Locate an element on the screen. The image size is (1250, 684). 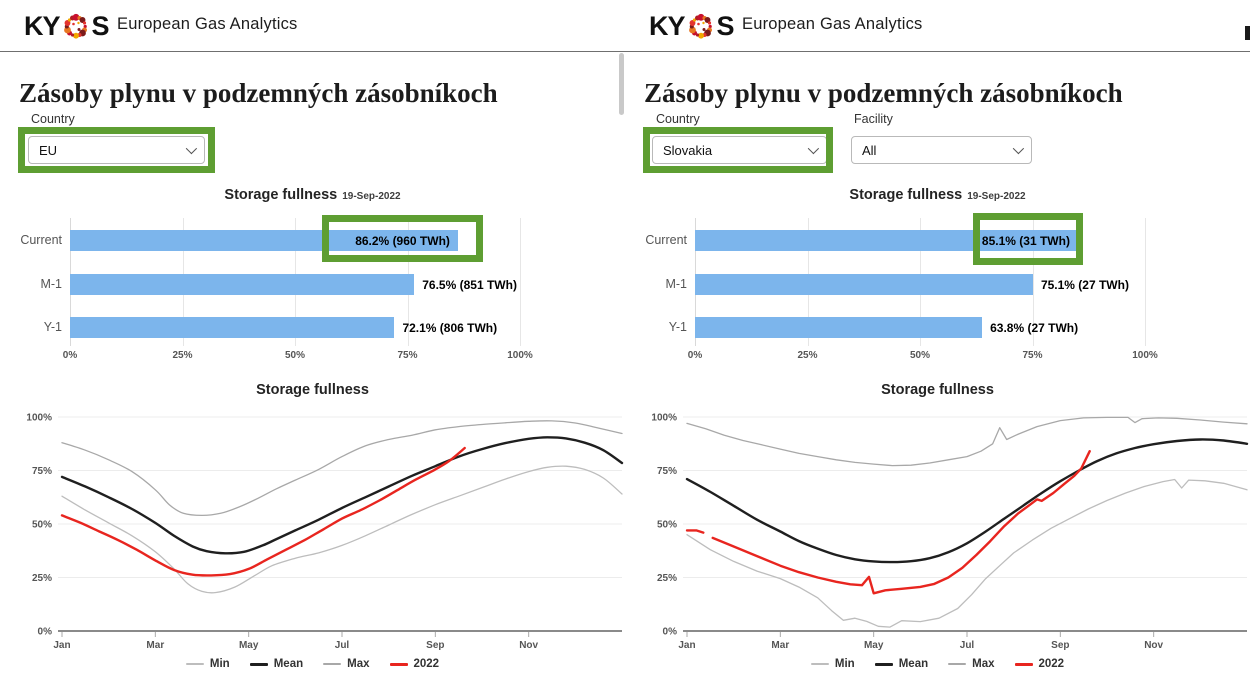
bar-value-label: 75.1% (27 TWh) is located at coordinates (1084, 284).